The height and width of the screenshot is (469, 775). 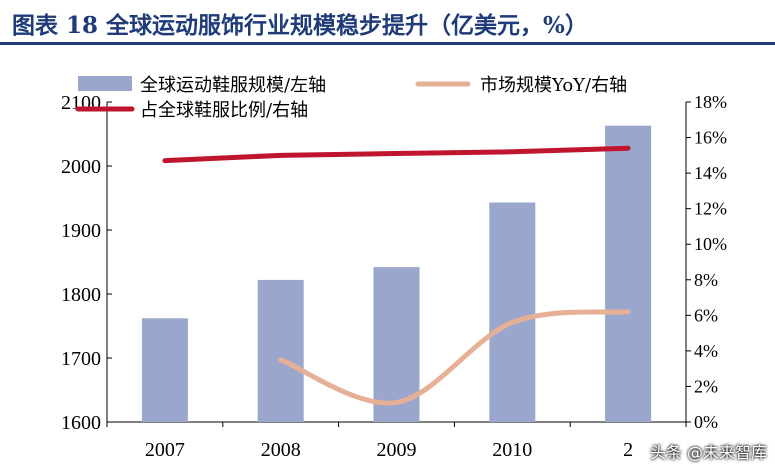 What do you see at coordinates (706, 280) in the screenshot?
I see `right-axis-tick-label: 8%` at bounding box center [706, 280].